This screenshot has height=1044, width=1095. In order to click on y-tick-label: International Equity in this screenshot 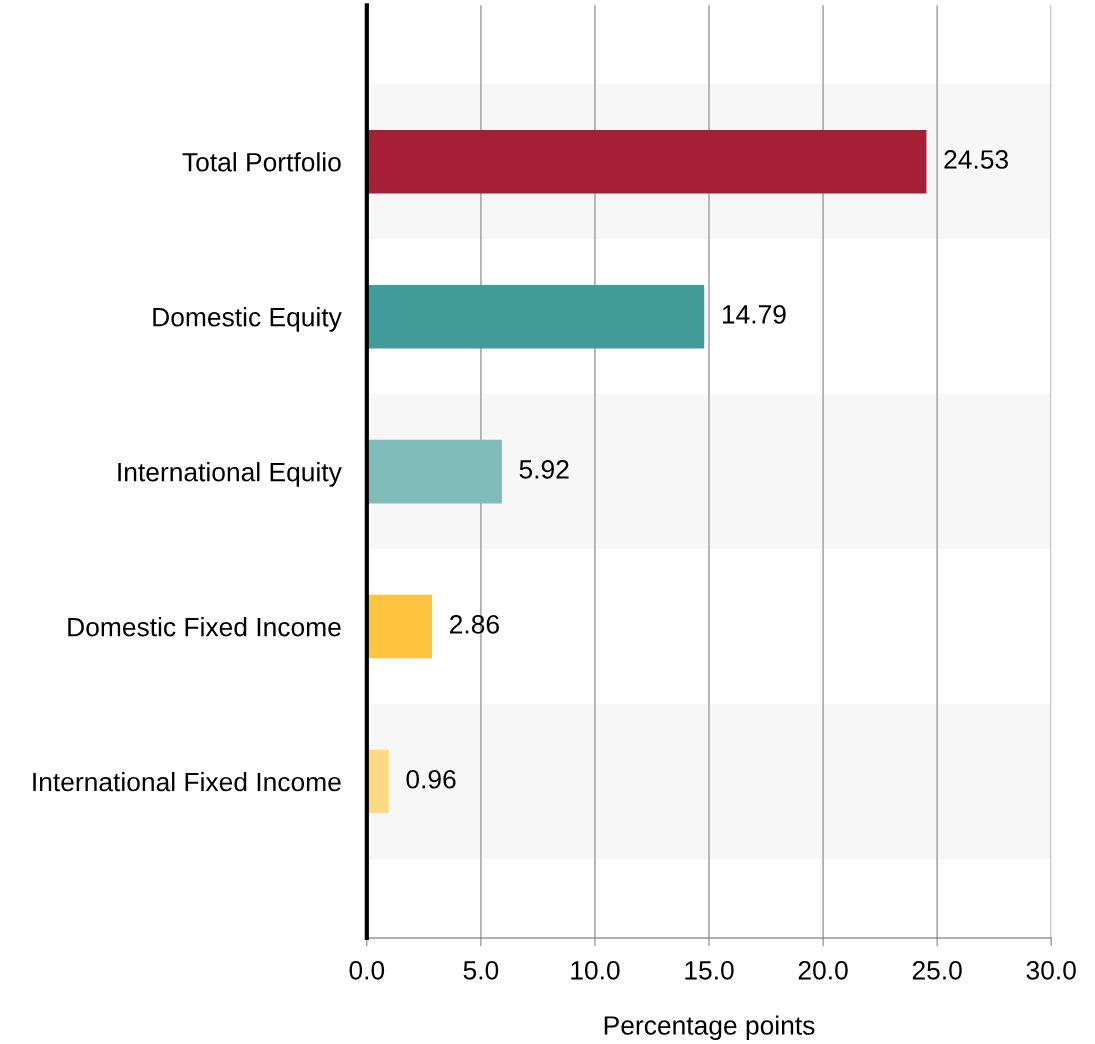, I will do `click(230, 474)`.